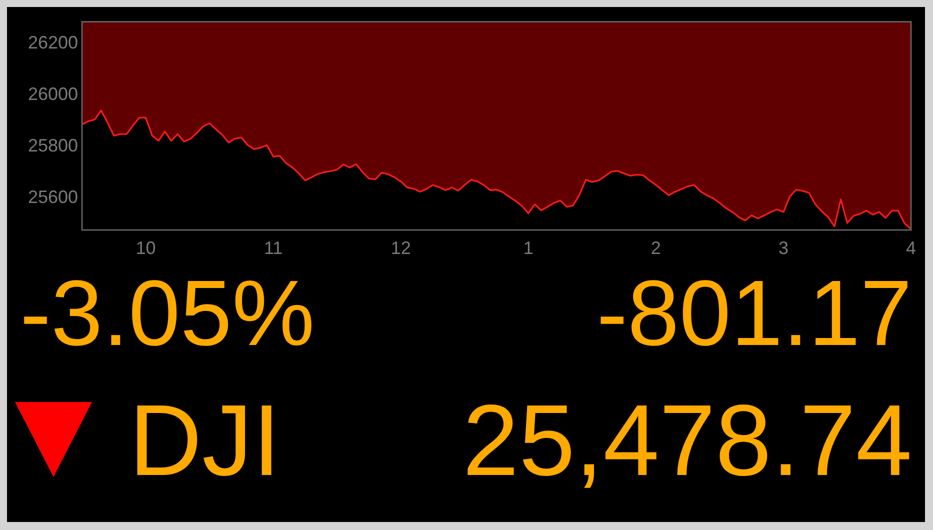 This screenshot has width=933, height=530. Describe the element at coordinates (53, 196) in the screenshot. I see `y-tick-label: 25600` at that location.